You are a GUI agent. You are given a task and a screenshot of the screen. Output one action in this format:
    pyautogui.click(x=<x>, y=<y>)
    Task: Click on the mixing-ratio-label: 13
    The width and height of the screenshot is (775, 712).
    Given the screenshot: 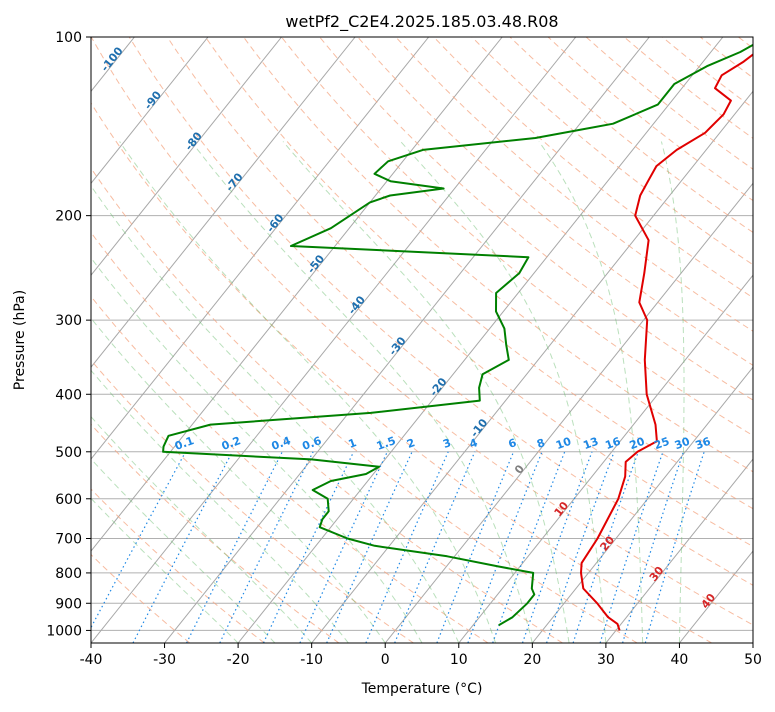 What is the action you would take?
    pyautogui.click(x=590, y=443)
    